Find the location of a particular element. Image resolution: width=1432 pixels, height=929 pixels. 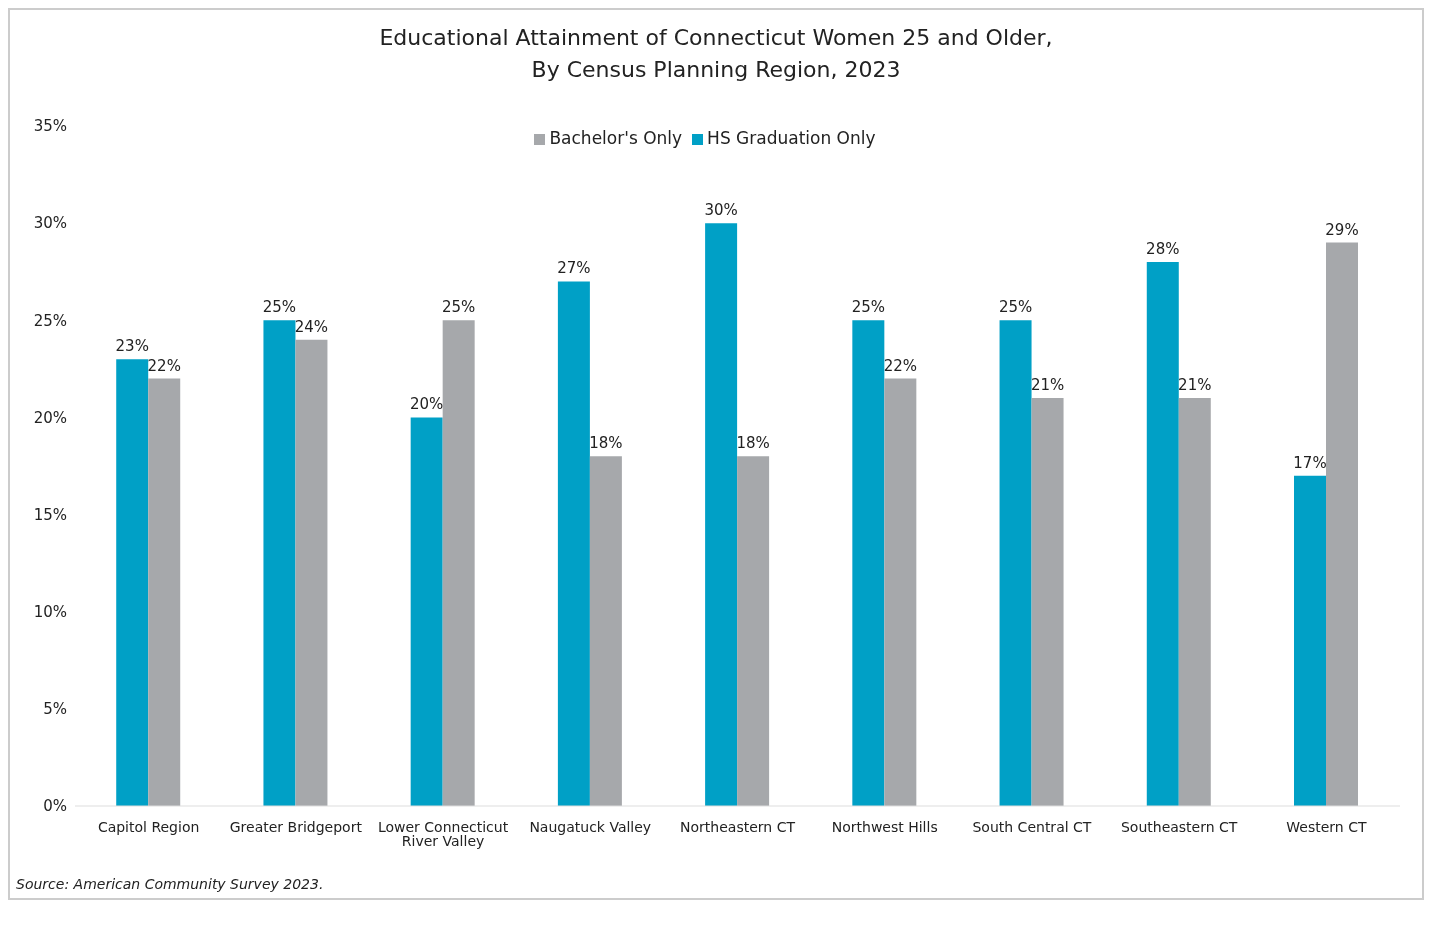

x-tick-label: Greater Bridgeport is located at coordinates (296, 826).